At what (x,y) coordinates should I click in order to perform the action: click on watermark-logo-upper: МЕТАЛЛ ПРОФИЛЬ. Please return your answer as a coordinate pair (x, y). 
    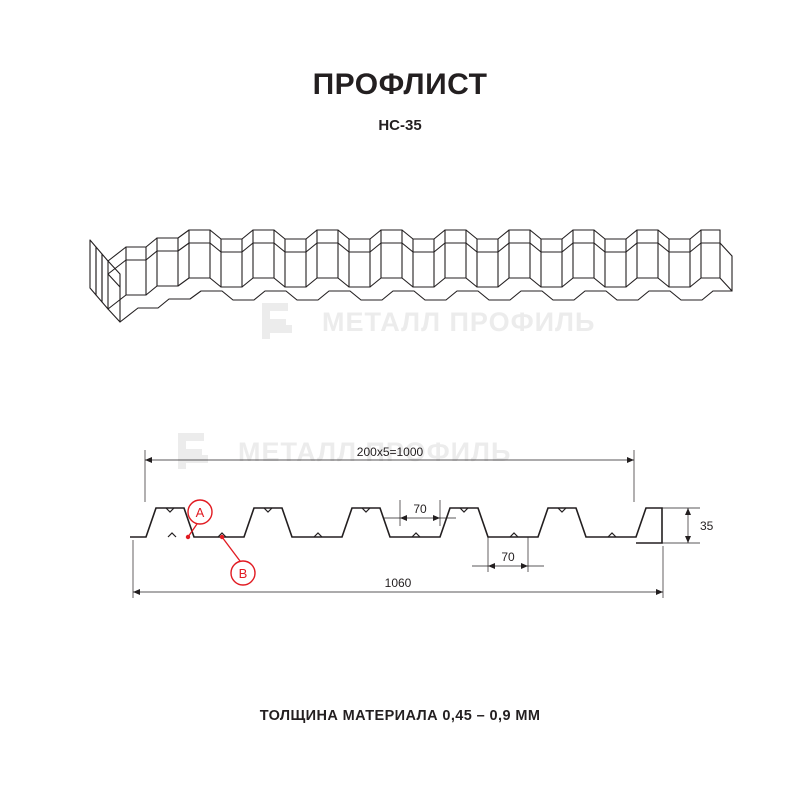
    Looking at the image, I should click on (428, 321).